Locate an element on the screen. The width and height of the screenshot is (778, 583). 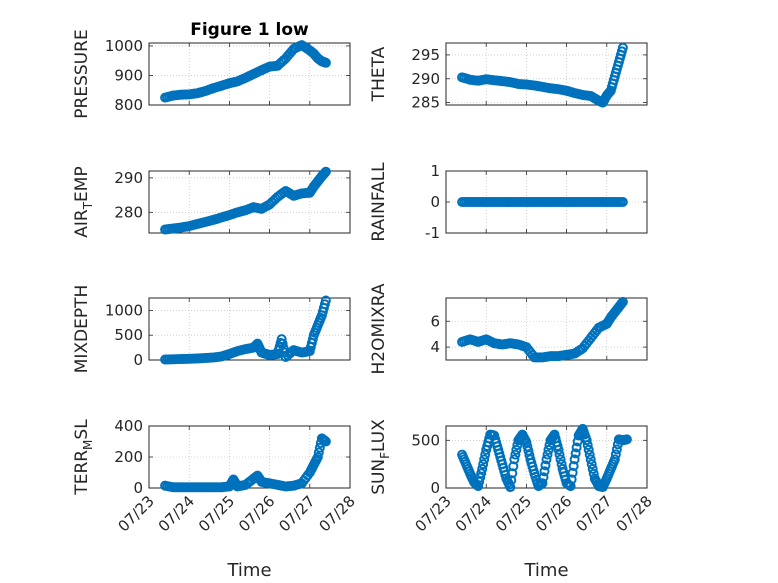
y-tick-label: 280 is located at coordinates (128, 212).